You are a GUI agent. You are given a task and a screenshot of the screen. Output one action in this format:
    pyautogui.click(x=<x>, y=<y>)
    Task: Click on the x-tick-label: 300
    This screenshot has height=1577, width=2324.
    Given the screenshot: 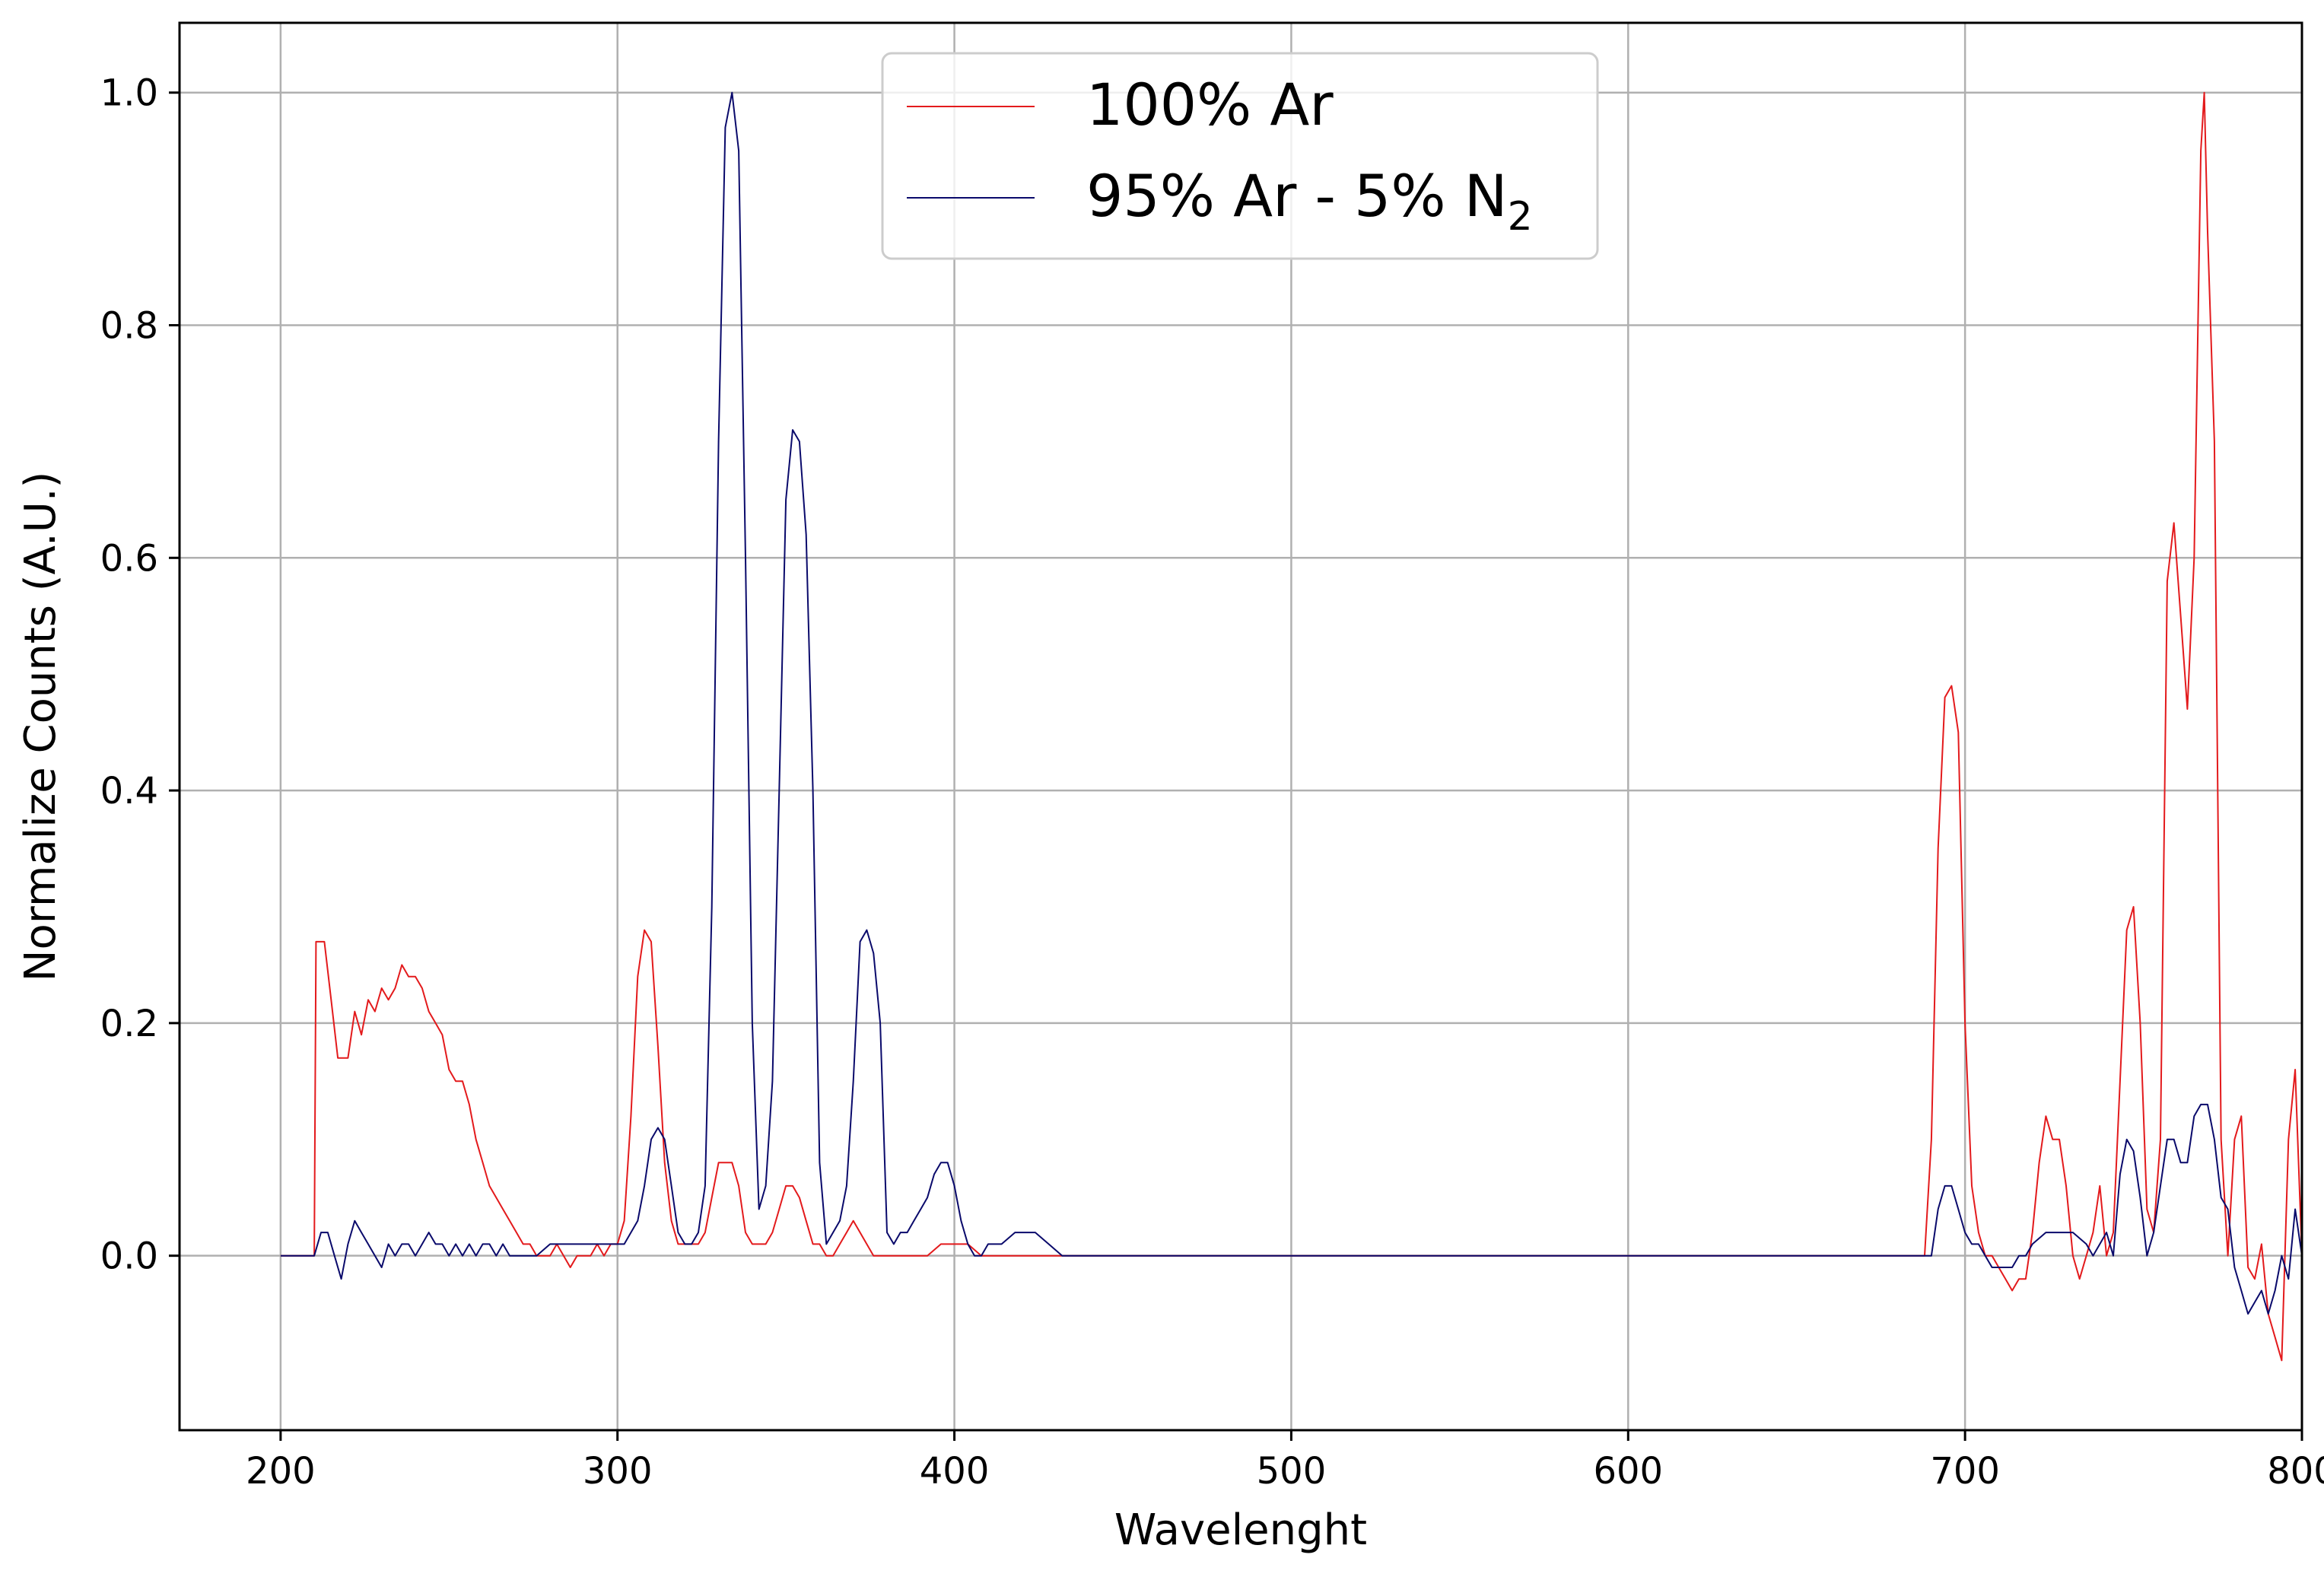 What is the action you would take?
    pyautogui.click(x=618, y=1471)
    